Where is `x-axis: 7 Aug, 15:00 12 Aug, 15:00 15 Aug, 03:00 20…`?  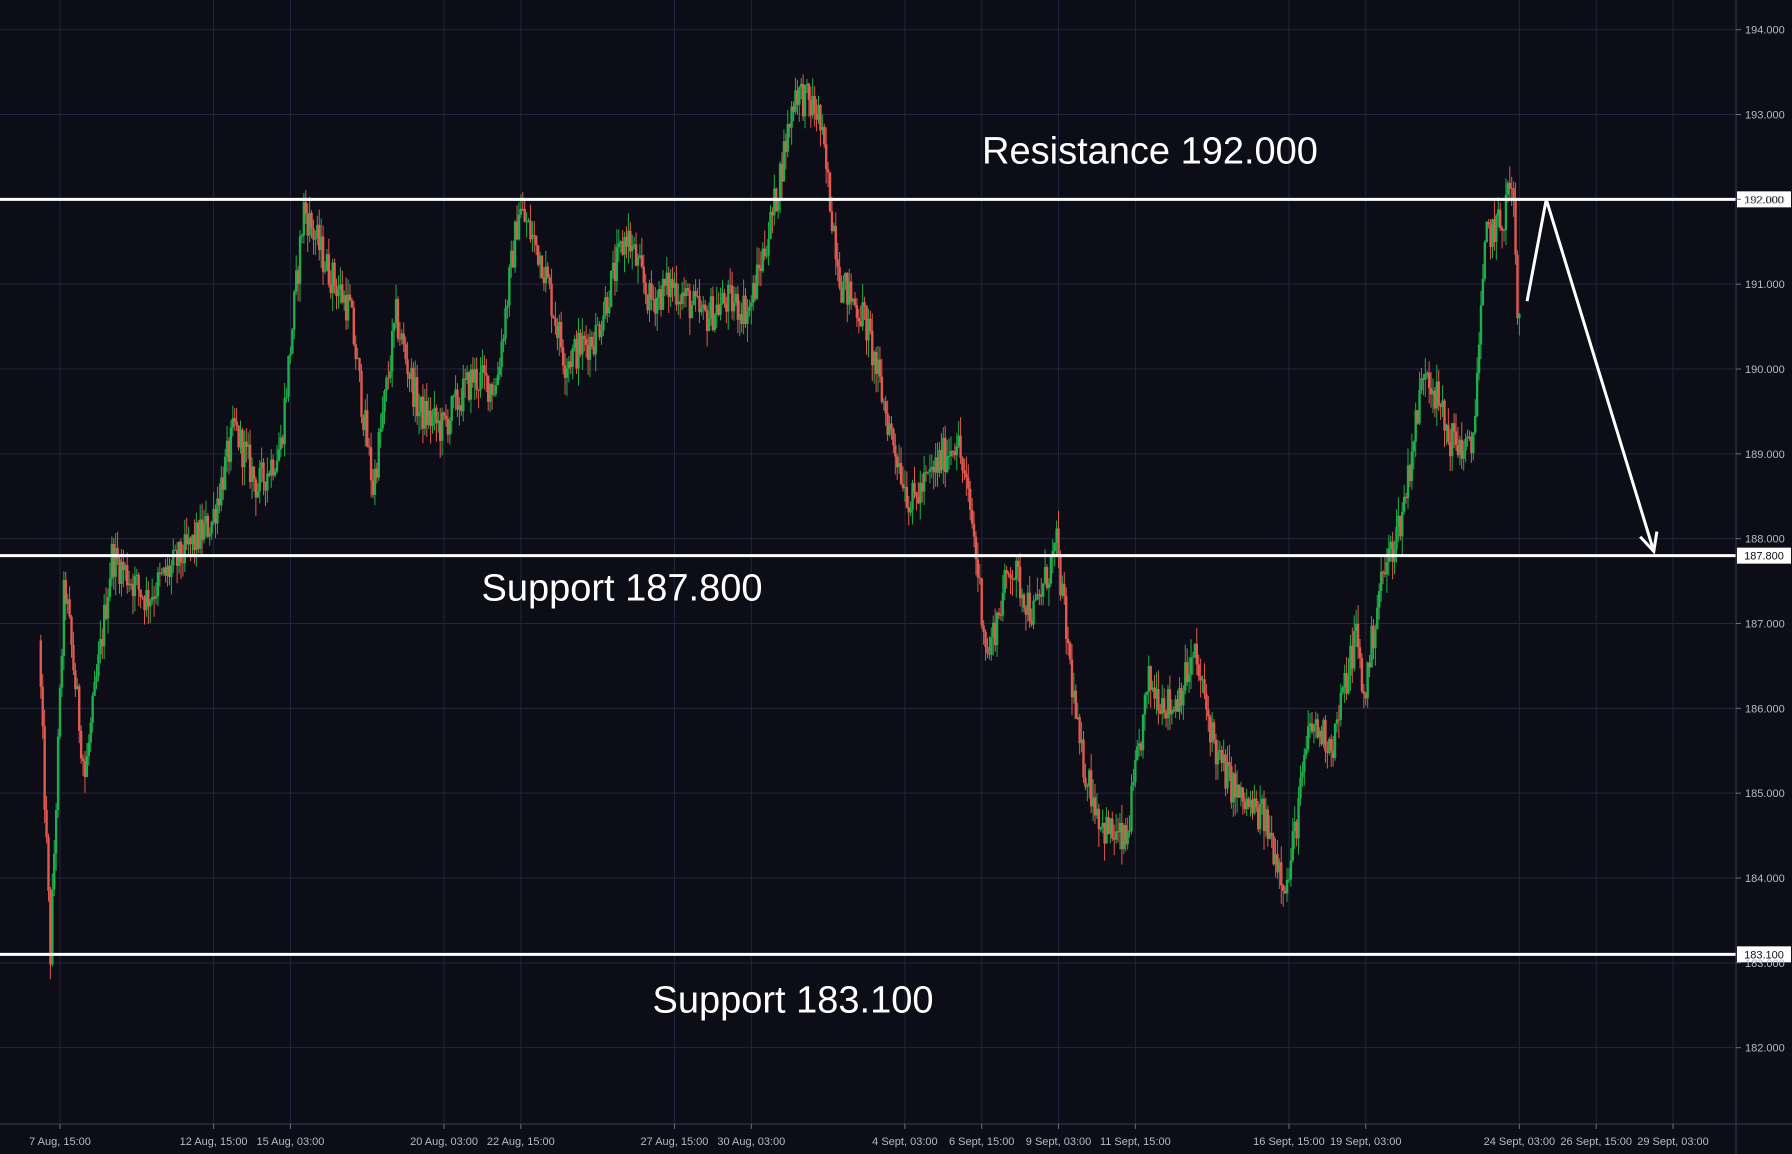 x-axis: 7 Aug, 15:00 12 Aug, 15:00 15 Aug, 03:00 20… is located at coordinates (896, 1135).